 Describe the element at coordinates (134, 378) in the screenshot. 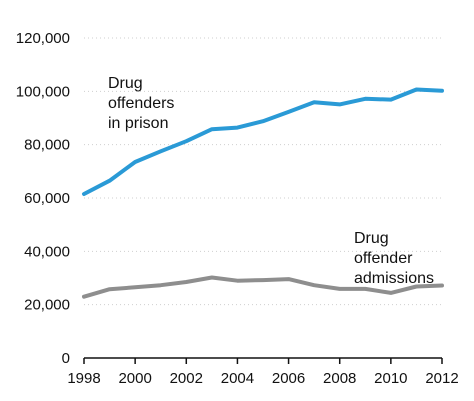

I see `x-tick-label: 2000` at that location.